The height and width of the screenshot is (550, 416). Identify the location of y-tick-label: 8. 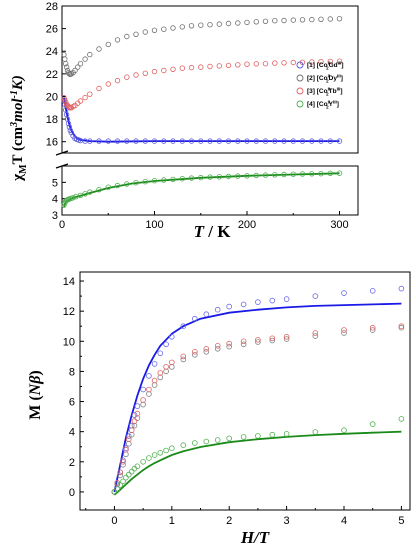
(72, 372).